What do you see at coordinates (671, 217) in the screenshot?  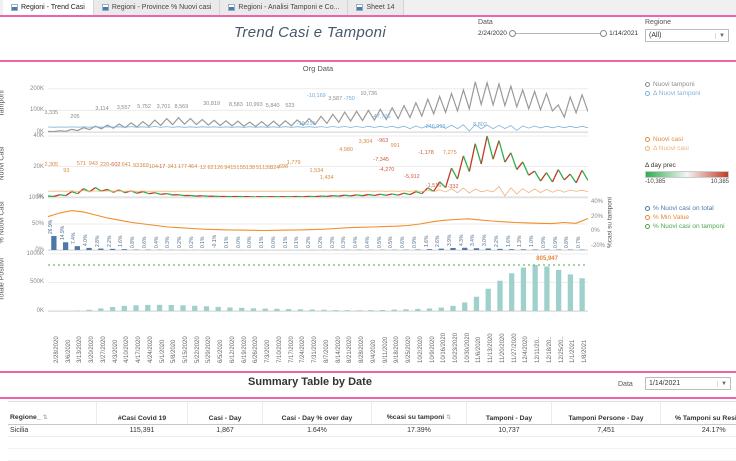 I see `legend-label: % Min Value` at bounding box center [671, 217].